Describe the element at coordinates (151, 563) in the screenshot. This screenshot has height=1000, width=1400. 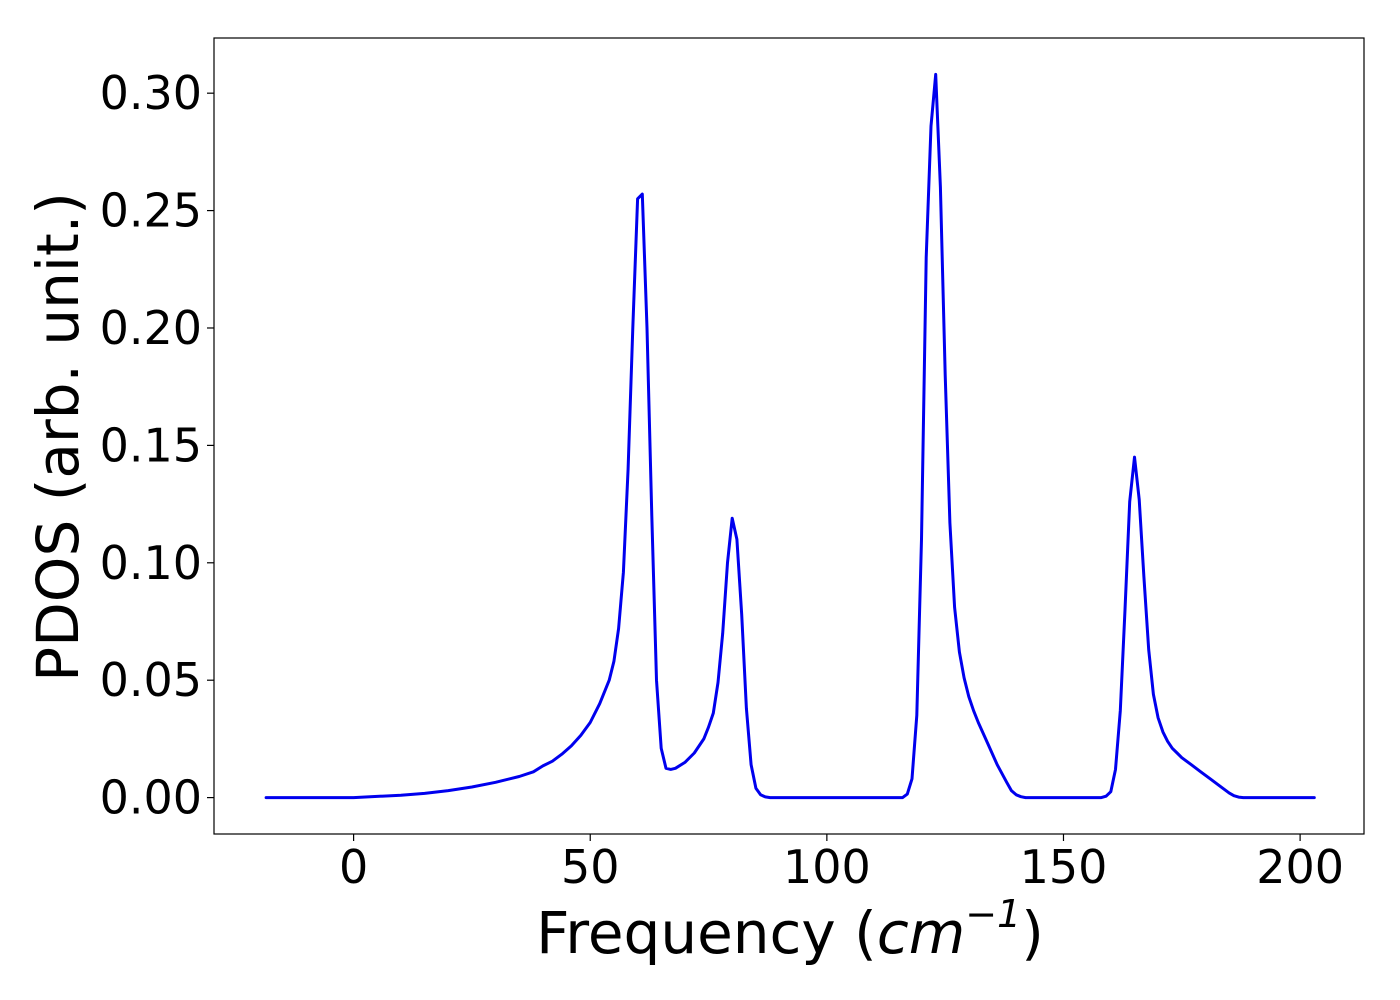
I see `y-tick-label: 0.10` at that location.